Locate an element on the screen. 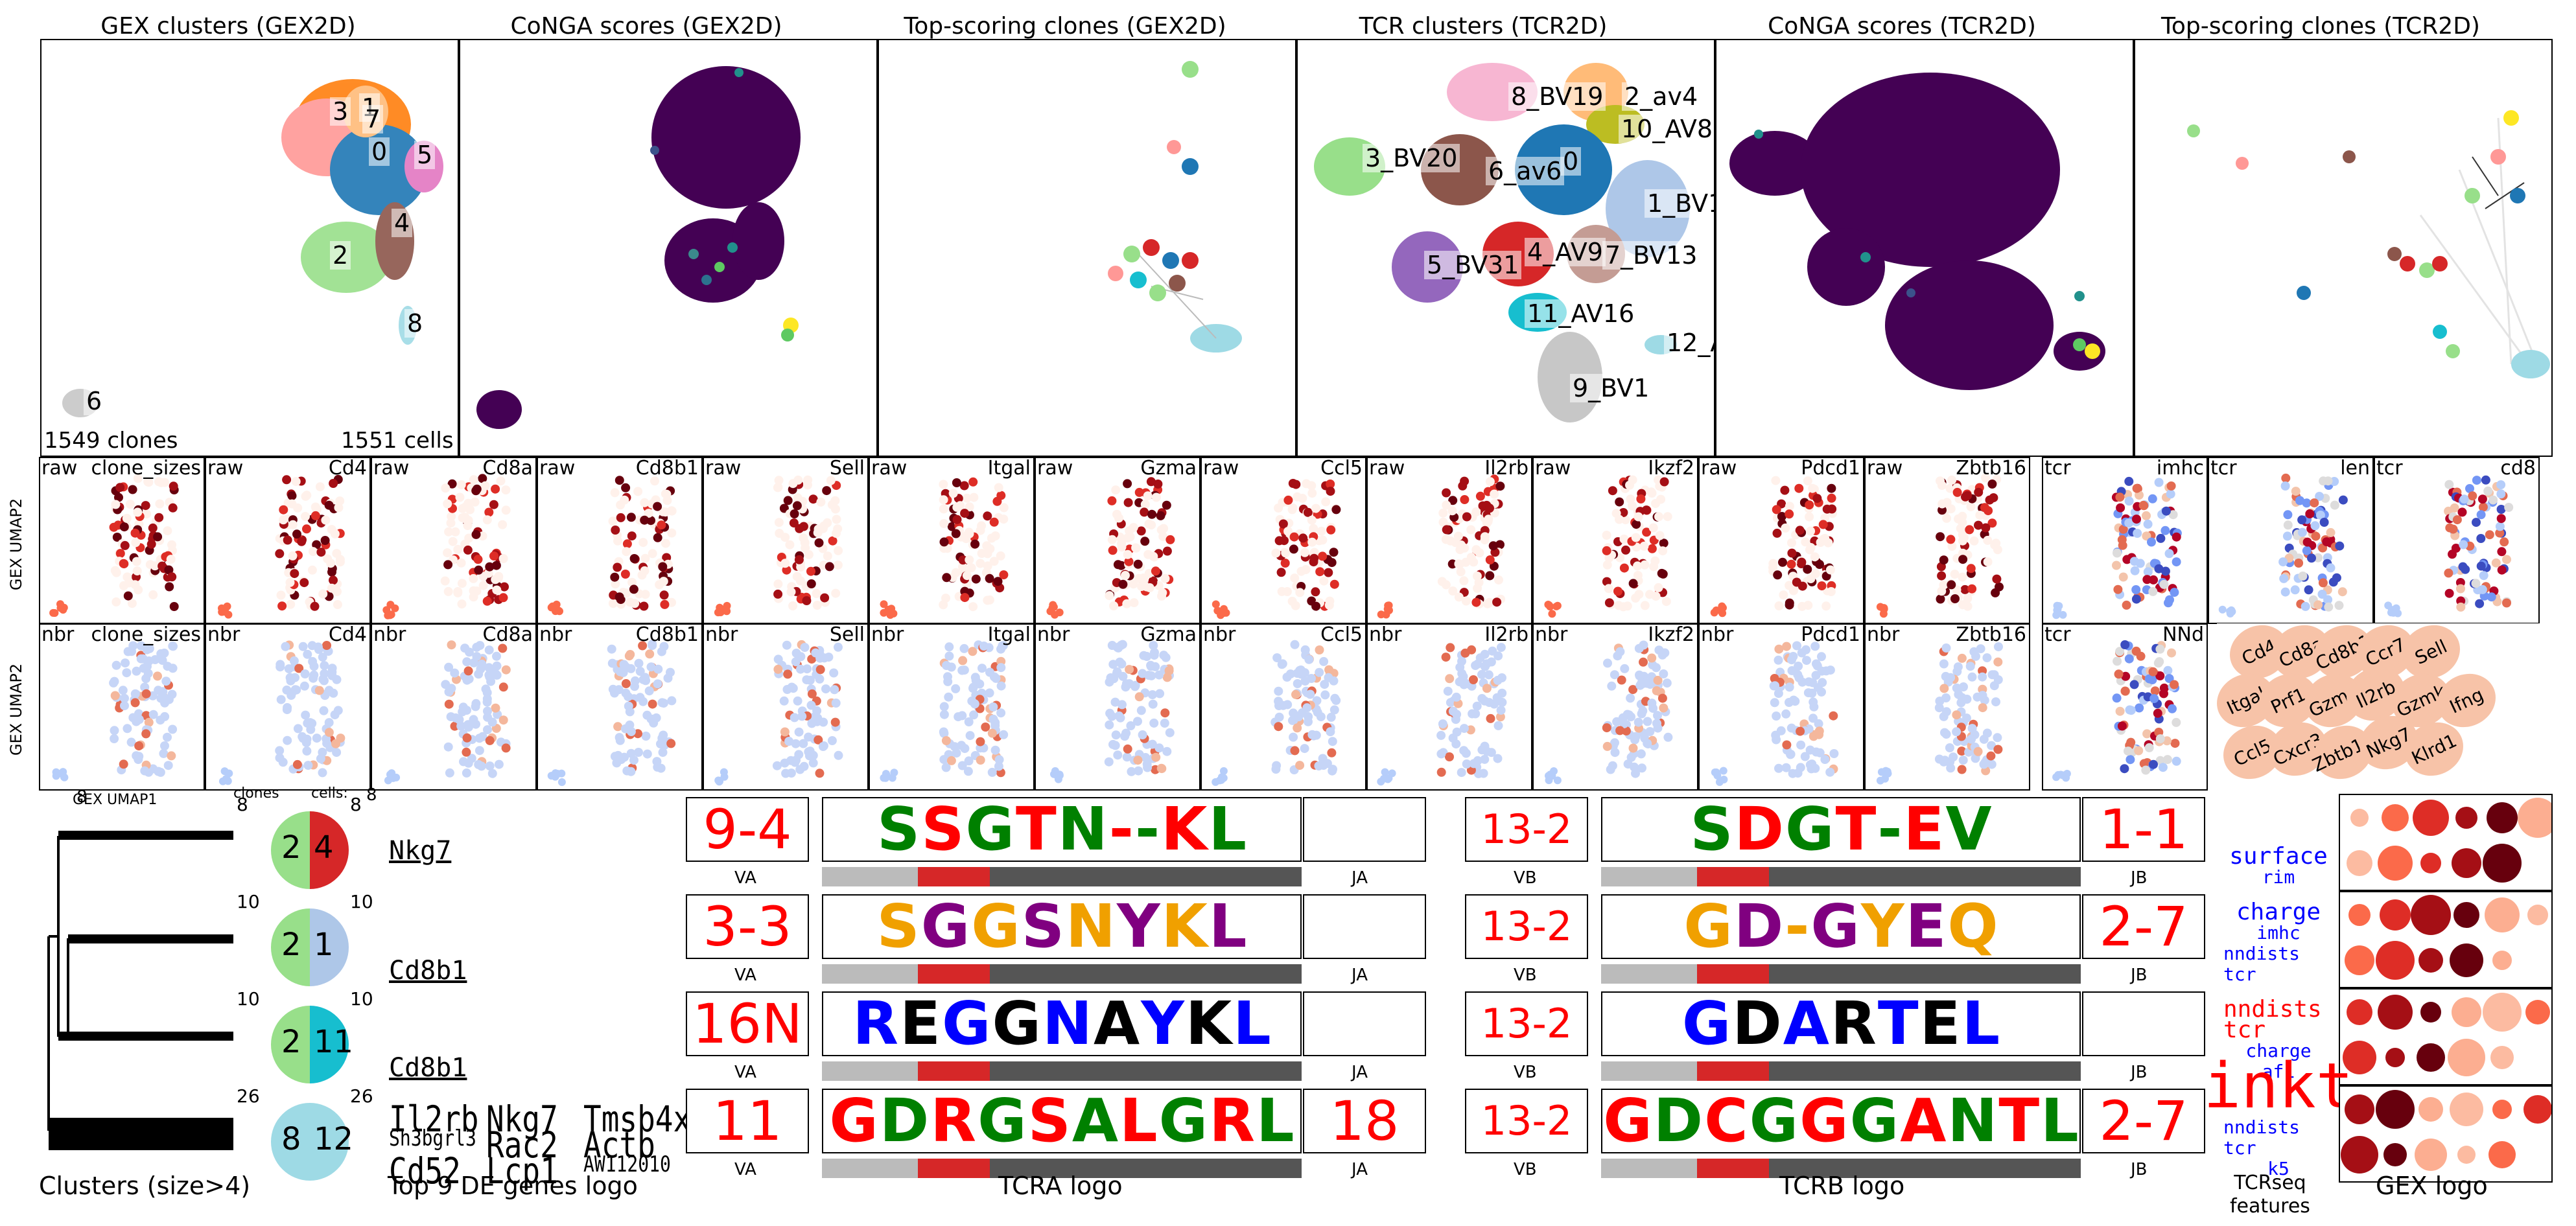 Image resolution: width=2576 pixels, height=1226 pixels. gene-segment: 13-2 is located at coordinates (1527, 829).